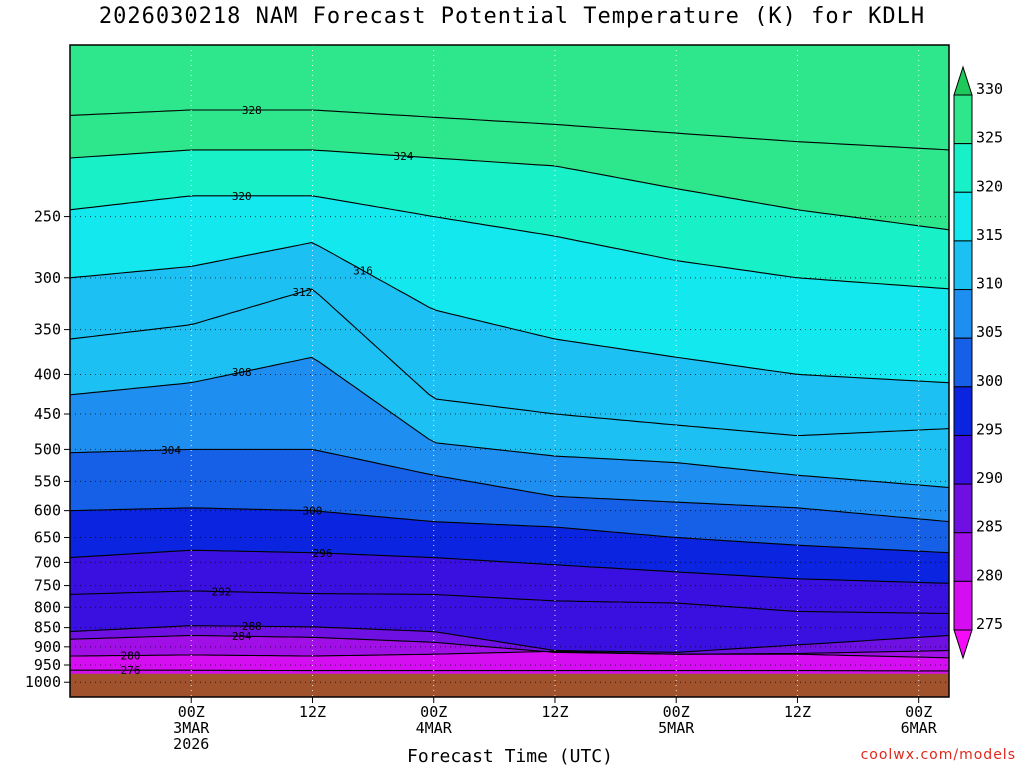 This screenshot has width=1024, height=768. What do you see at coordinates (47, 562) in the screenshot?
I see `y-tick-label: 700` at bounding box center [47, 562].